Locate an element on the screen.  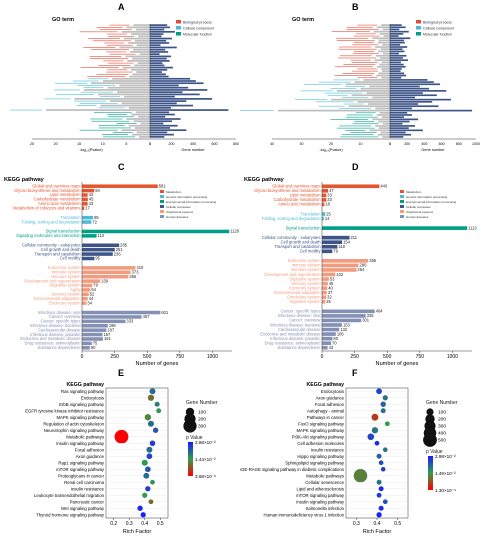
bubble-pathway-label: Cellular senescence is located at coordinates (324, 482).